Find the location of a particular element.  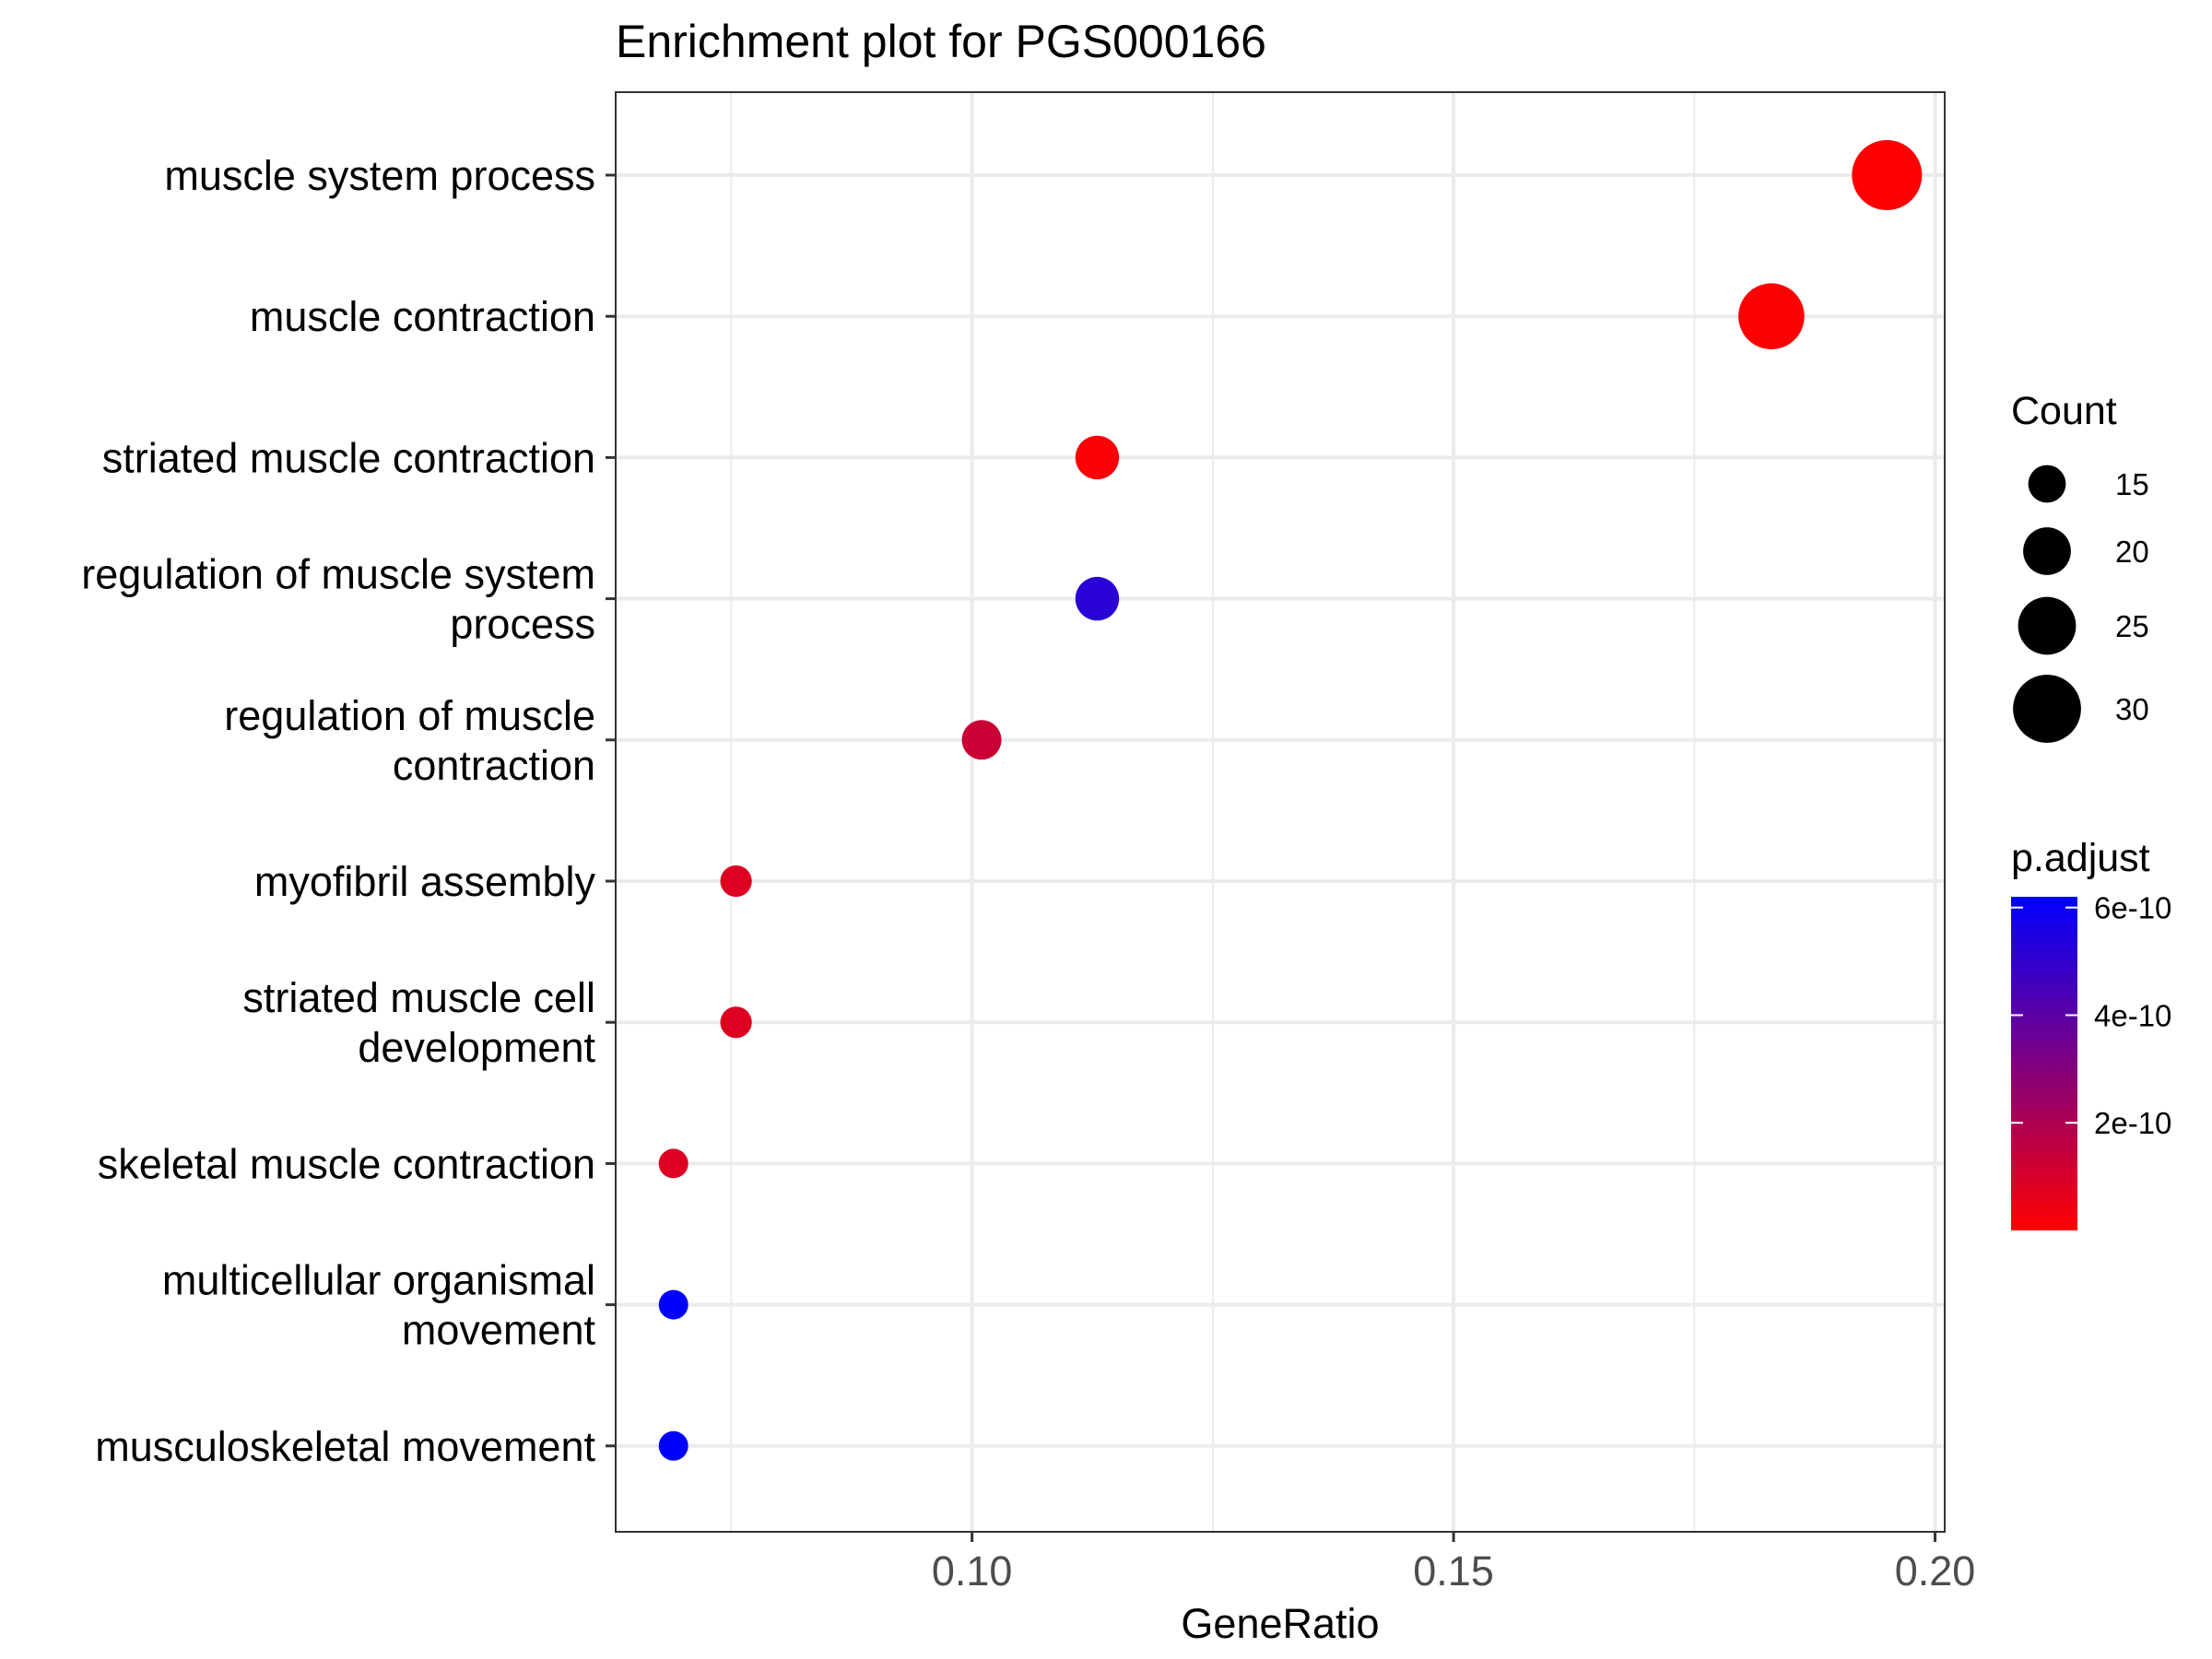

y-tick-label: musculoskeletal movement is located at coordinates (345, 1446).